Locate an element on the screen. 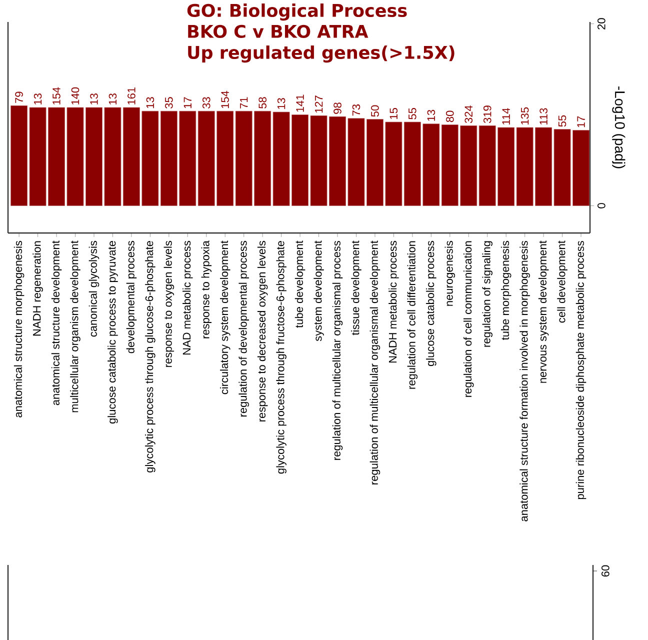 Image resolution: width=648 pixels, height=640 pixels. x-tick-label: anatomical structure development is located at coordinates (56, 323).